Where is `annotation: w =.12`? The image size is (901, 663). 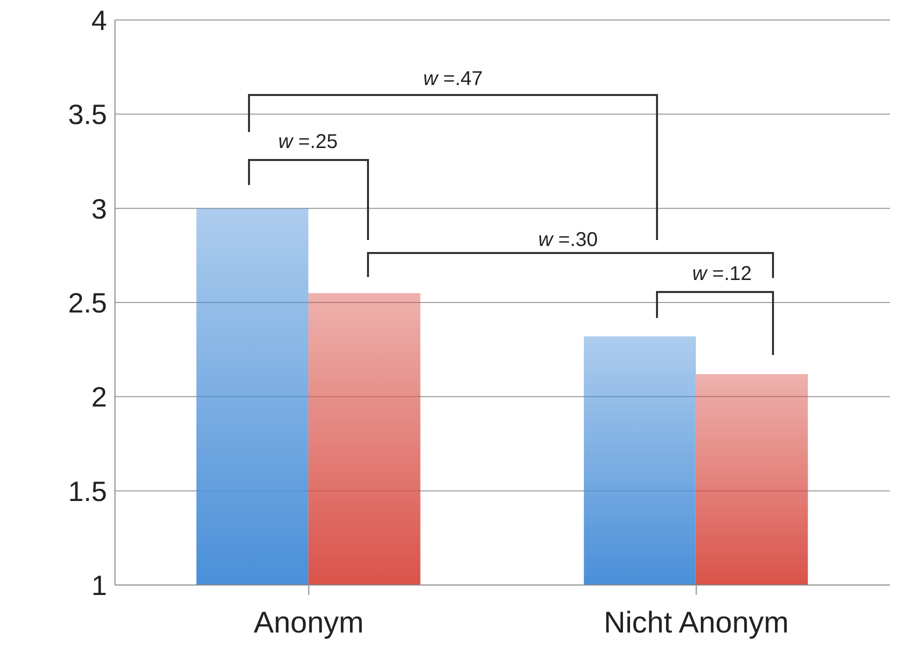 annotation: w =.12 is located at coordinates (722, 274).